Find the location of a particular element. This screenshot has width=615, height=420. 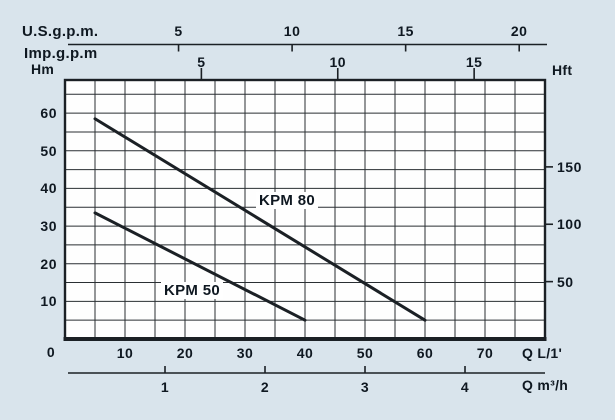

q-l-per-min-axis-label: Q L/1' is located at coordinates (542, 353).